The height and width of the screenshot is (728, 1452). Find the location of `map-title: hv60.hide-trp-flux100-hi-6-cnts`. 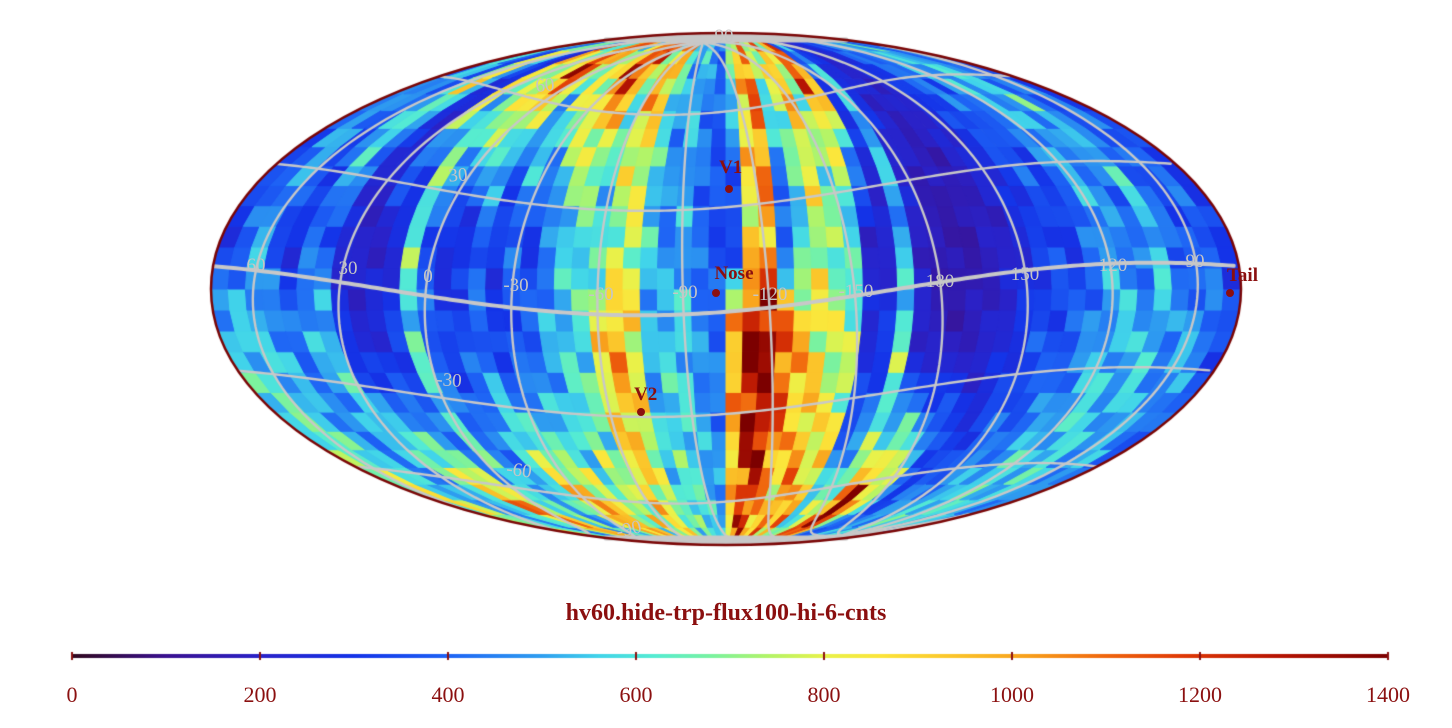

map-title: hv60.hide-trp-flux100-hi-6-cnts is located at coordinates (726, 613).